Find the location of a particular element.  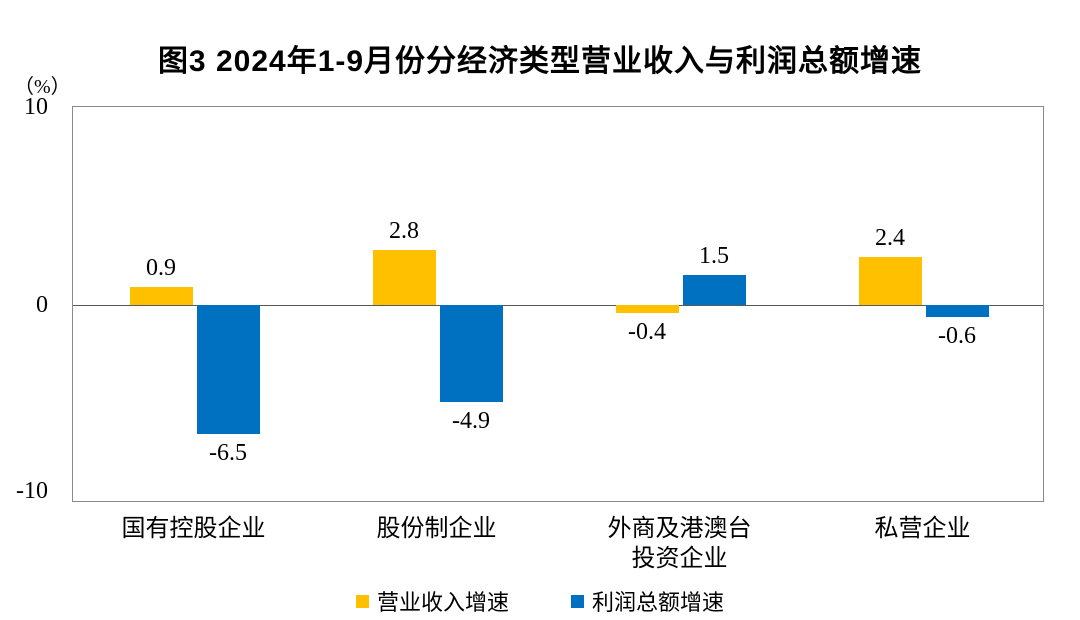

data-label-profit-0: -6.5 is located at coordinates (228, 452).